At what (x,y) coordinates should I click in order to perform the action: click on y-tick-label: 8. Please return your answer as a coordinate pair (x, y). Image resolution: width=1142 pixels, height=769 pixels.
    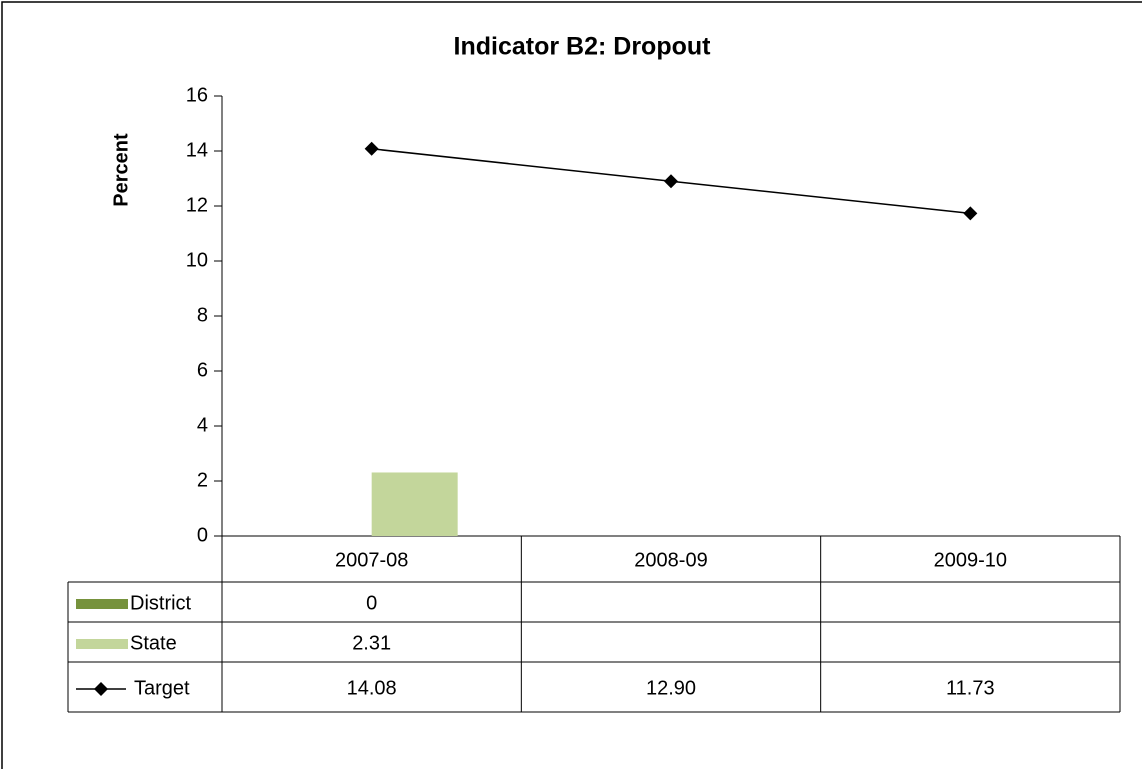
    Looking at the image, I should click on (202, 315).